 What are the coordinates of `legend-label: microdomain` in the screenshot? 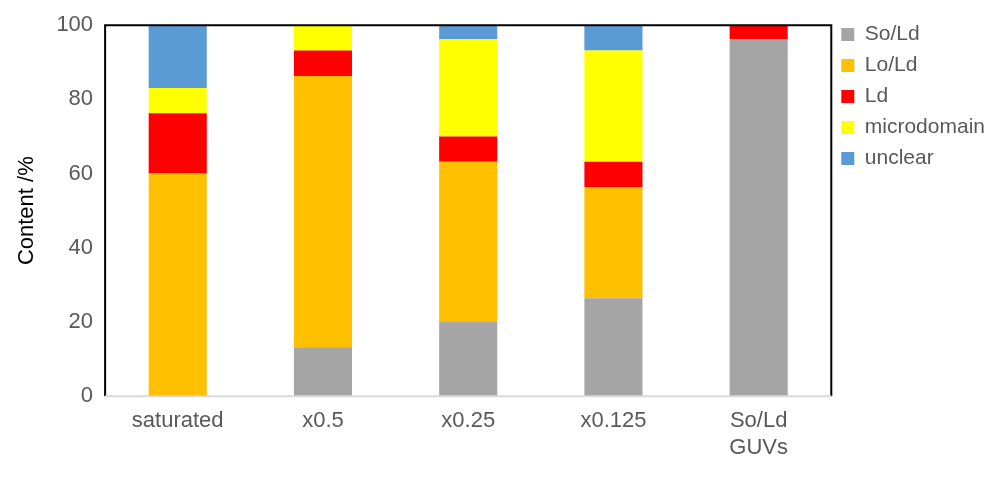 It's located at (925, 126).